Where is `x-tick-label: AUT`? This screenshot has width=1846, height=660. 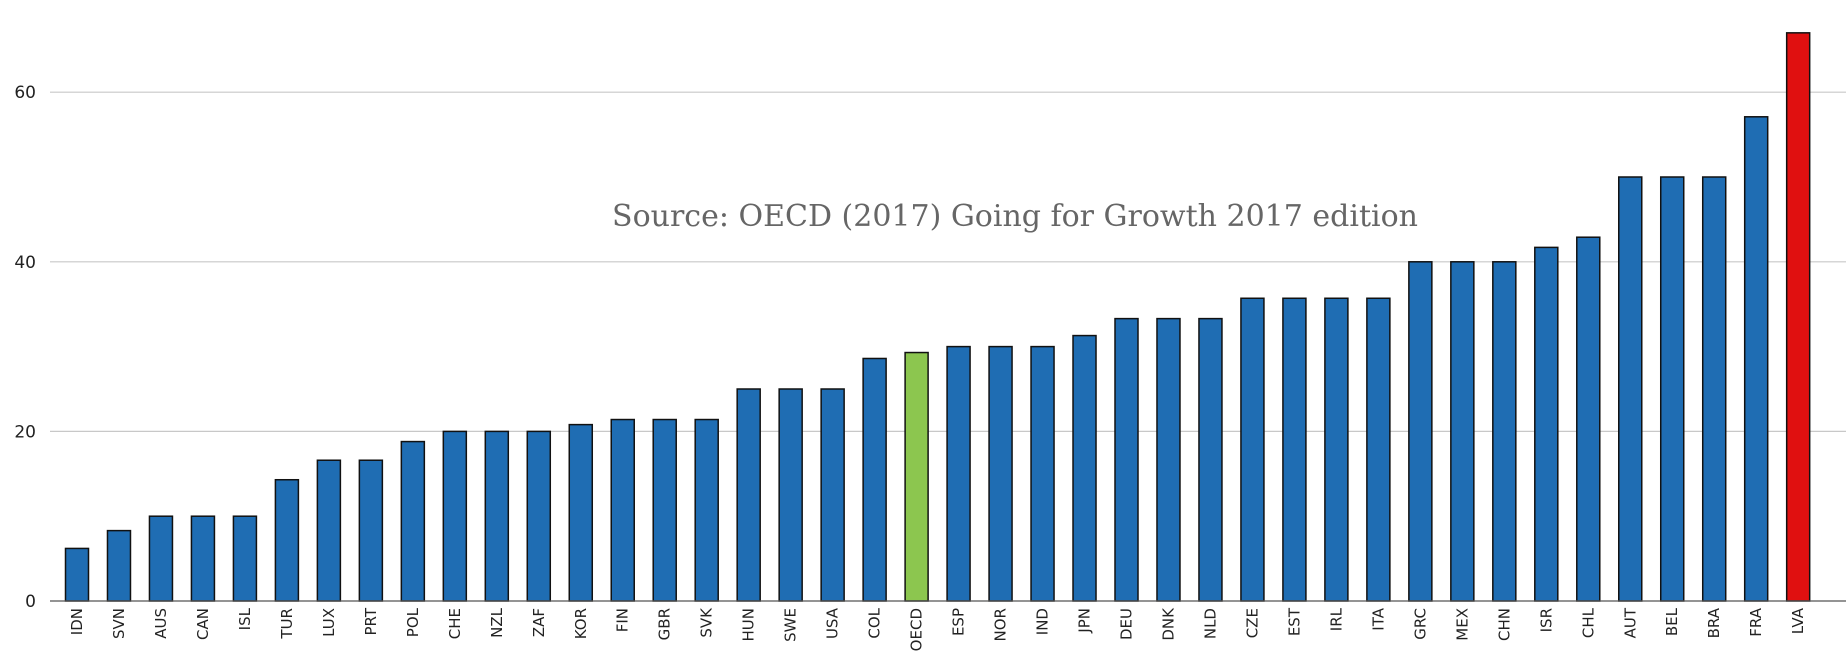
x-tick-label: AUT is located at coordinates (1630, 622).